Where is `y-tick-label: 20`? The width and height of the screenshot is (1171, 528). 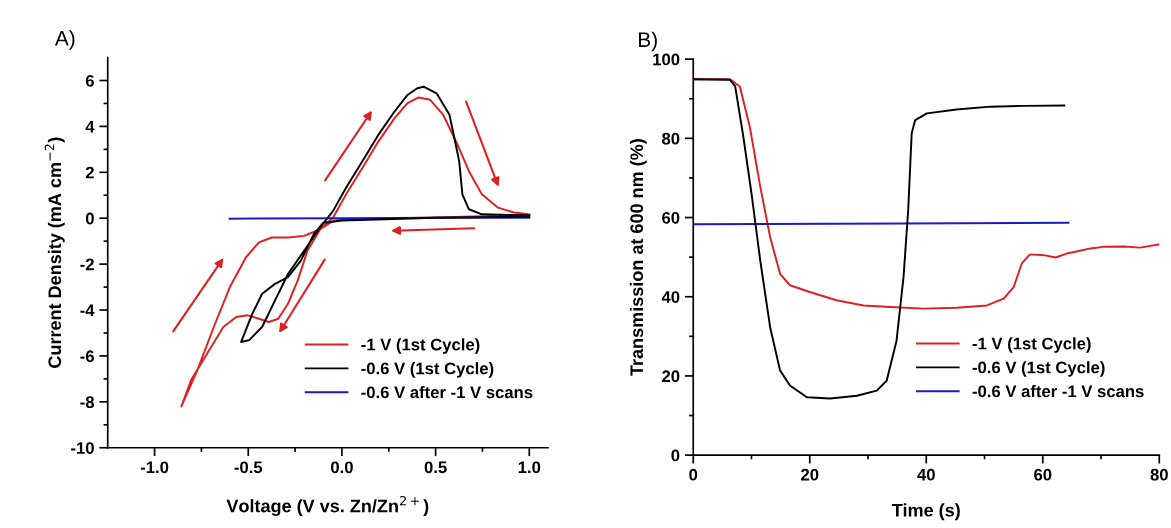
y-tick-label: 20 is located at coordinates (671, 376).